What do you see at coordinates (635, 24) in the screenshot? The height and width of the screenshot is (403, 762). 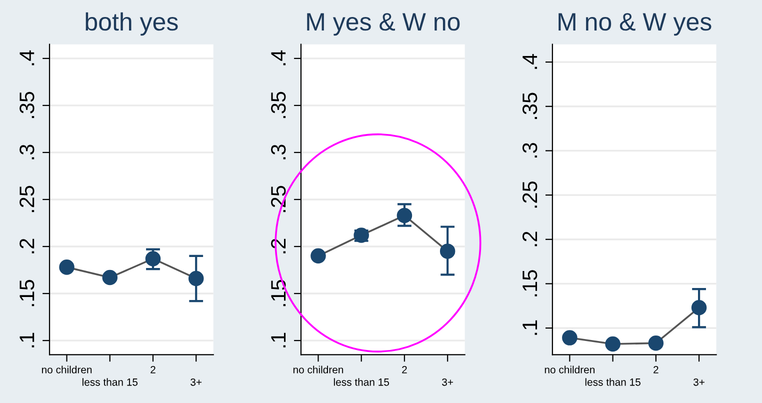 I see `chart-title: M no & W yes` at bounding box center [635, 24].